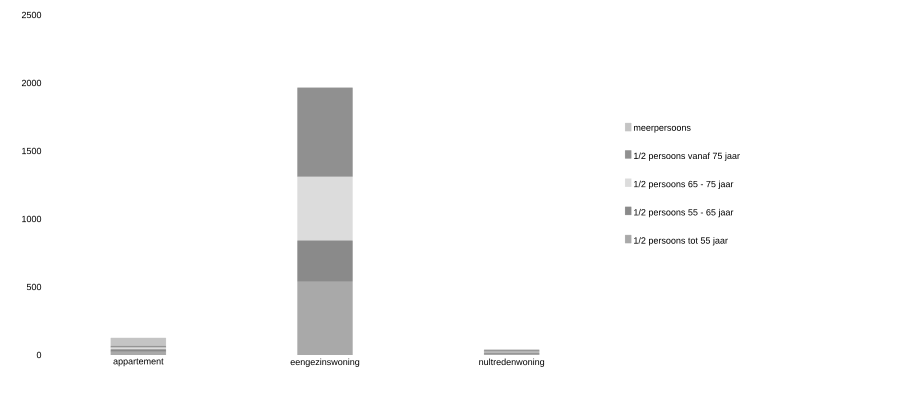 This screenshot has height=395, width=905. I want to click on legend-label: 1/2 persoons 55 - 65 jaar, so click(684, 213).